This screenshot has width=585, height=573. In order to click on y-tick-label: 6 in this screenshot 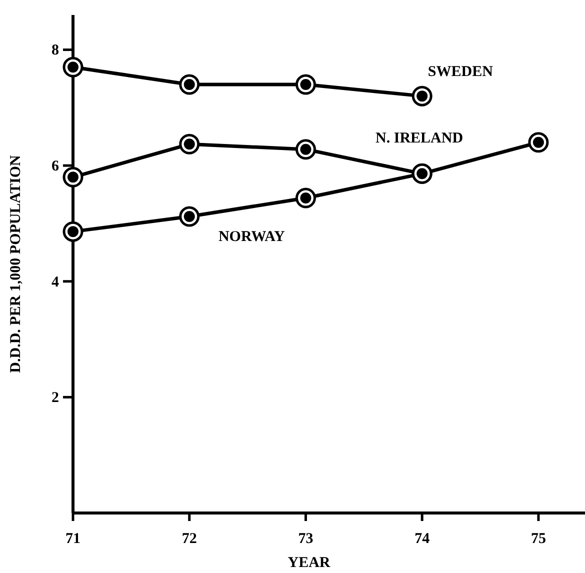, I will do `click(56, 166)`.